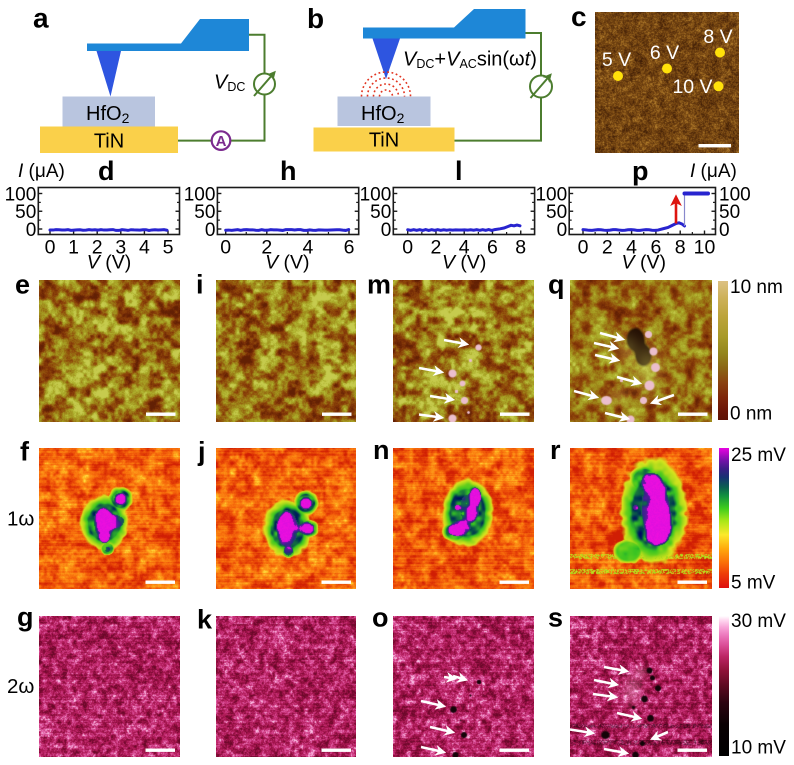  What do you see at coordinates (579, 16) in the screenshot?
I see `svg-text: c` at bounding box center [579, 16].